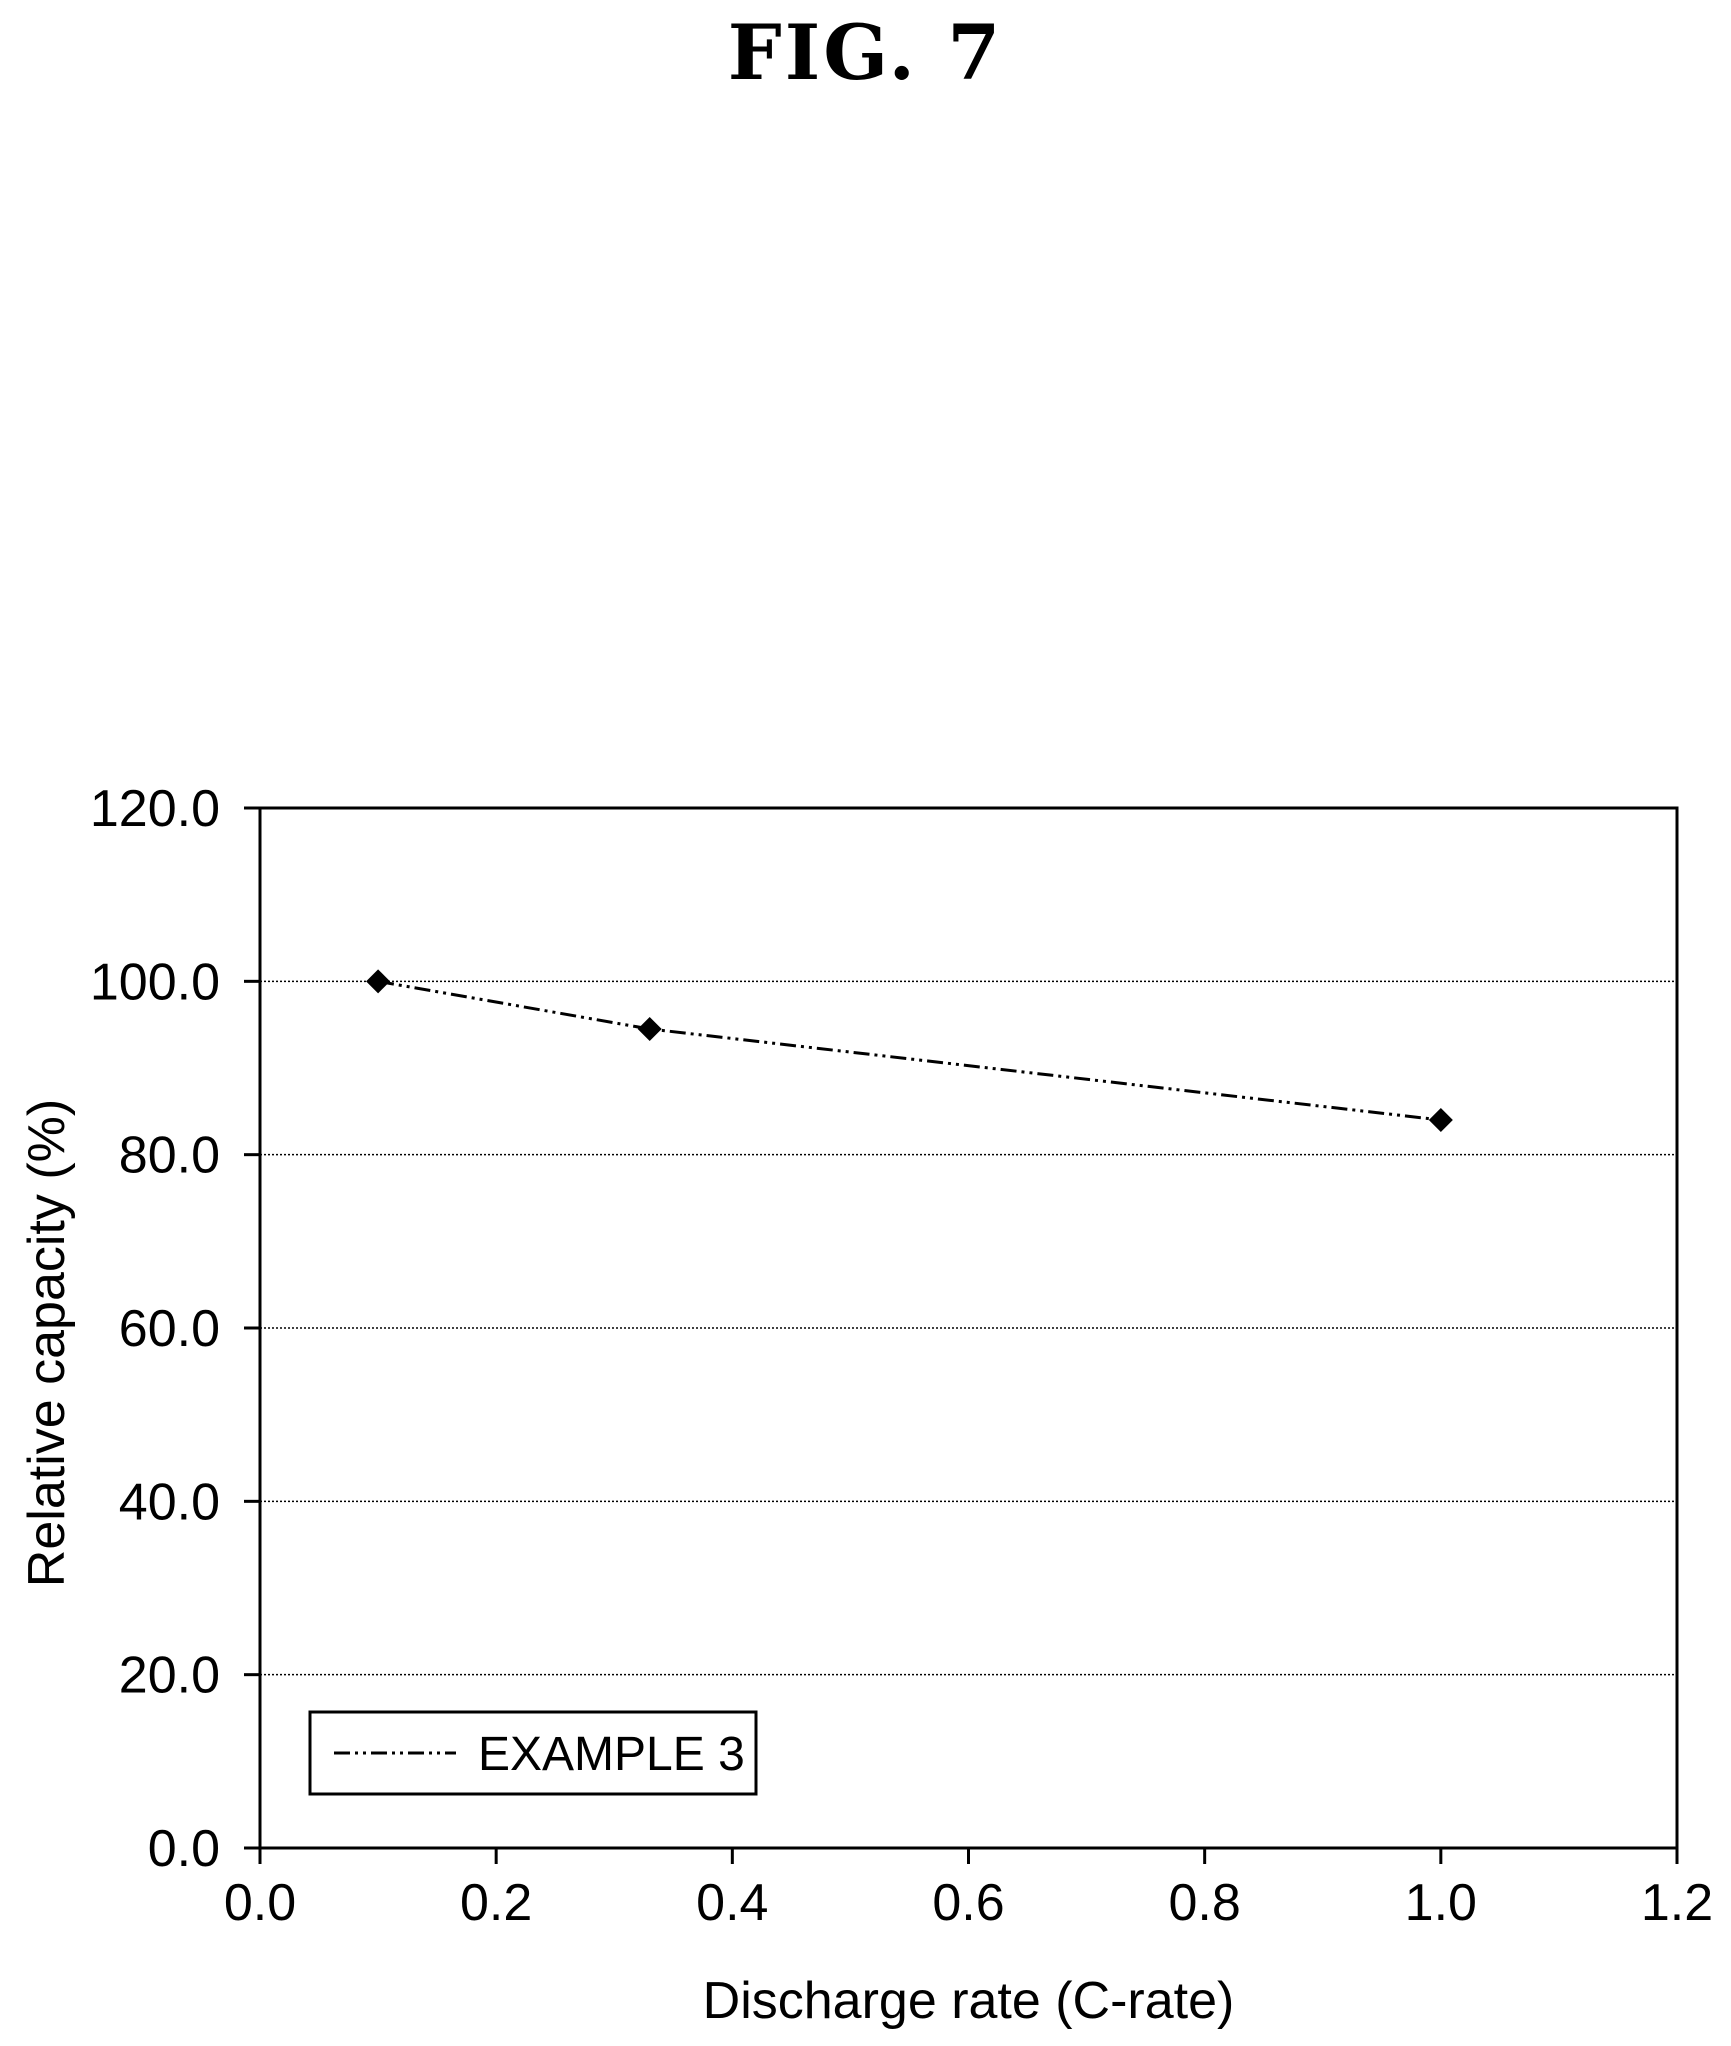 The height and width of the screenshot is (2046, 1731). Describe the element at coordinates (969, 2001) in the screenshot. I see `x-axis-title: Discharge rate (C-rate)` at that location.